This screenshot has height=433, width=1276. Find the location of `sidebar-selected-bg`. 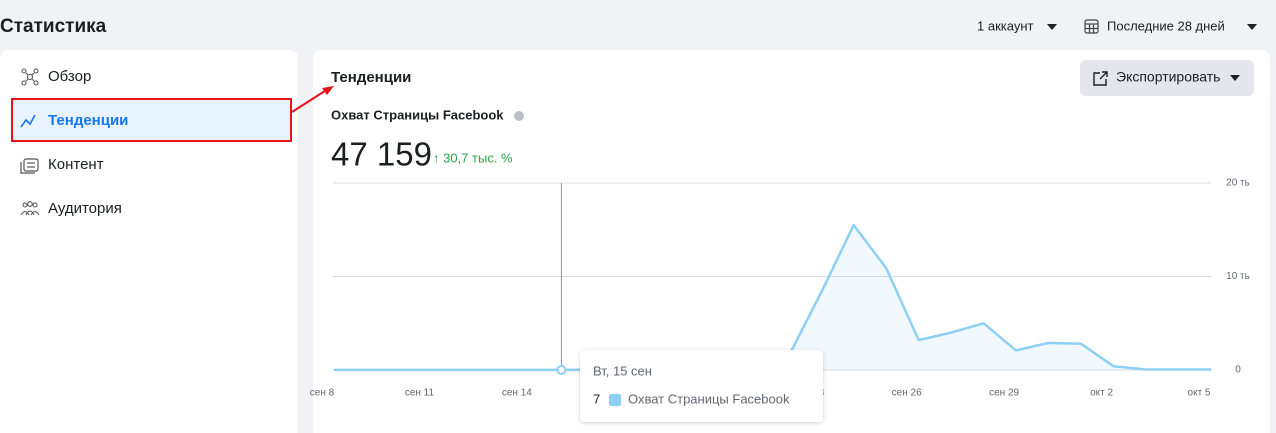

sidebar-selected-bg is located at coordinates (151, 120).